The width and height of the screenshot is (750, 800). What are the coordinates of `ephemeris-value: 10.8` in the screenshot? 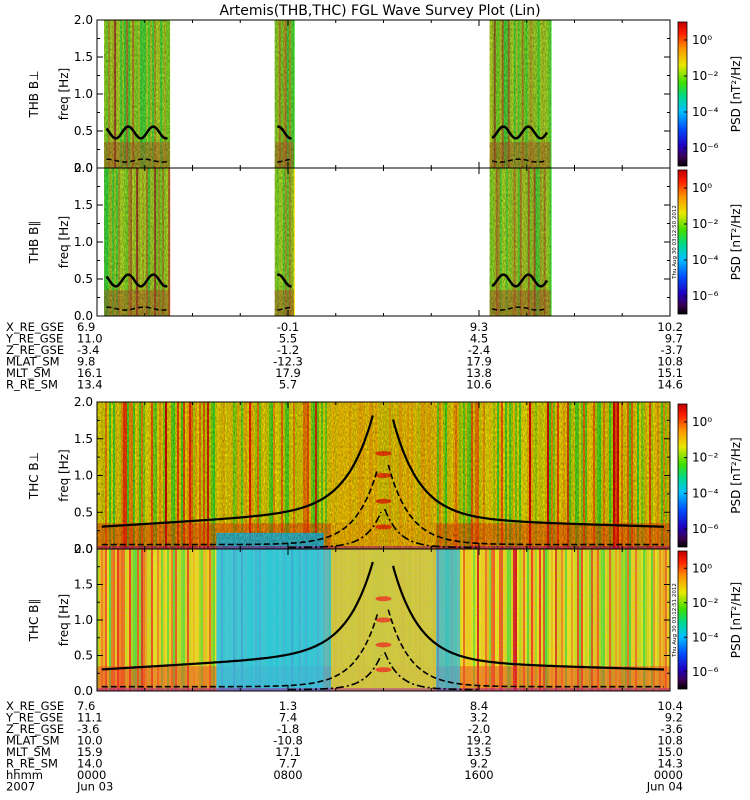 It's located at (670, 362).